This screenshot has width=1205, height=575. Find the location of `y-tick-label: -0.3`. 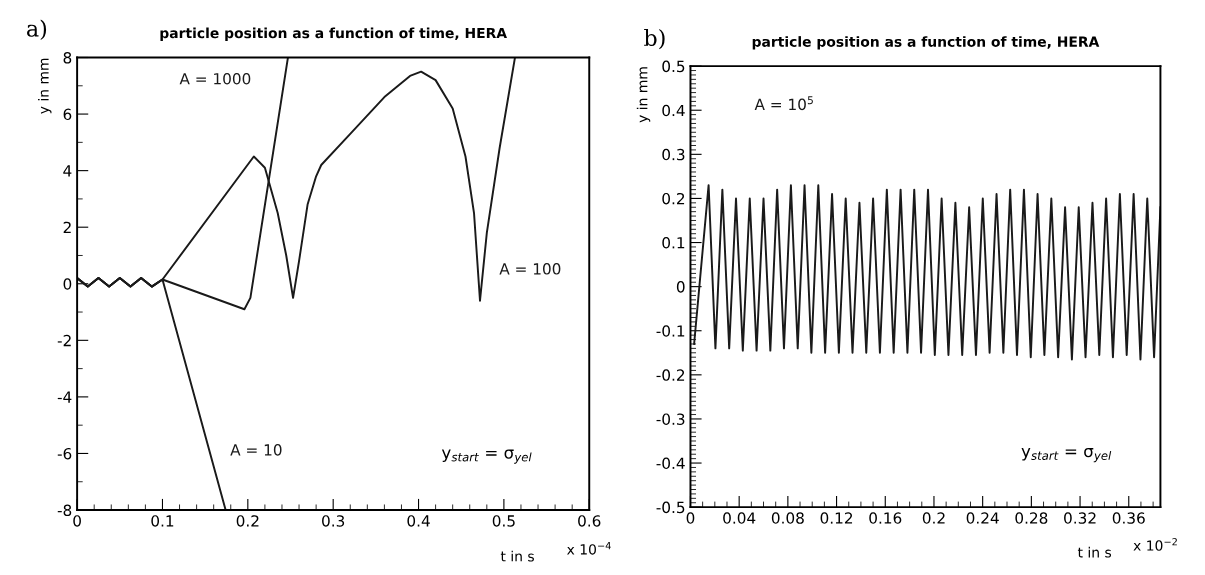

y-tick-label: -0.3 is located at coordinates (670, 419).